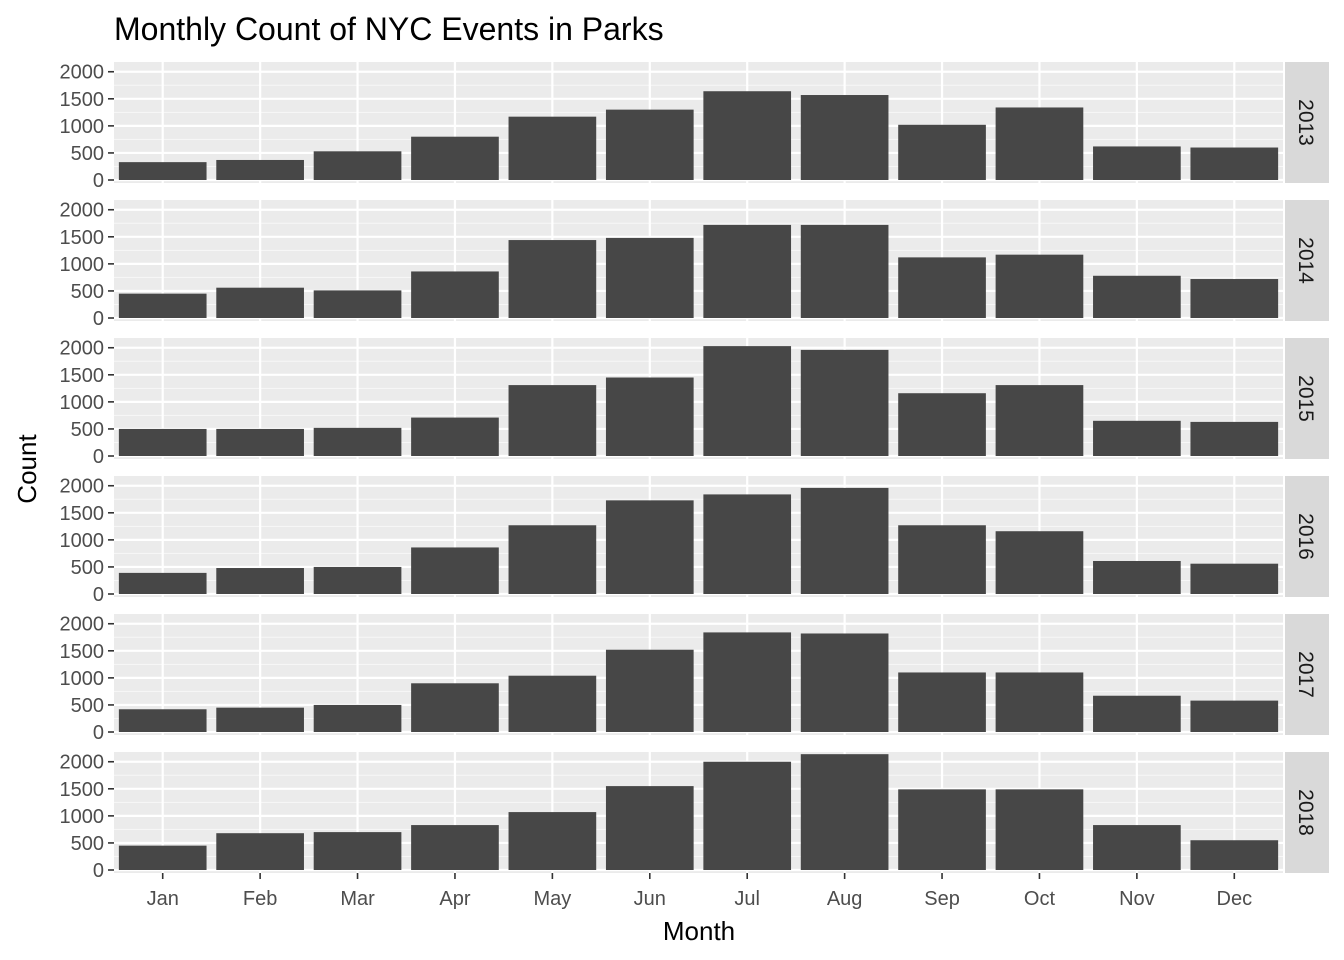 This screenshot has height=960, width=1344. What do you see at coordinates (260, 581) in the screenshot?
I see `bar-2016-Feb` at bounding box center [260, 581].